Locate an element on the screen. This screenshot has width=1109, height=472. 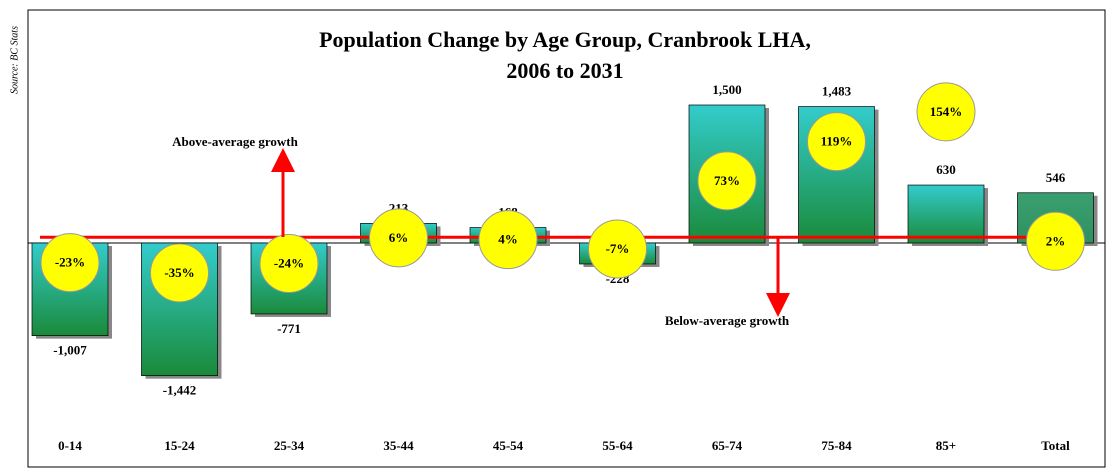
data-label: 630 is located at coordinates (946, 169).